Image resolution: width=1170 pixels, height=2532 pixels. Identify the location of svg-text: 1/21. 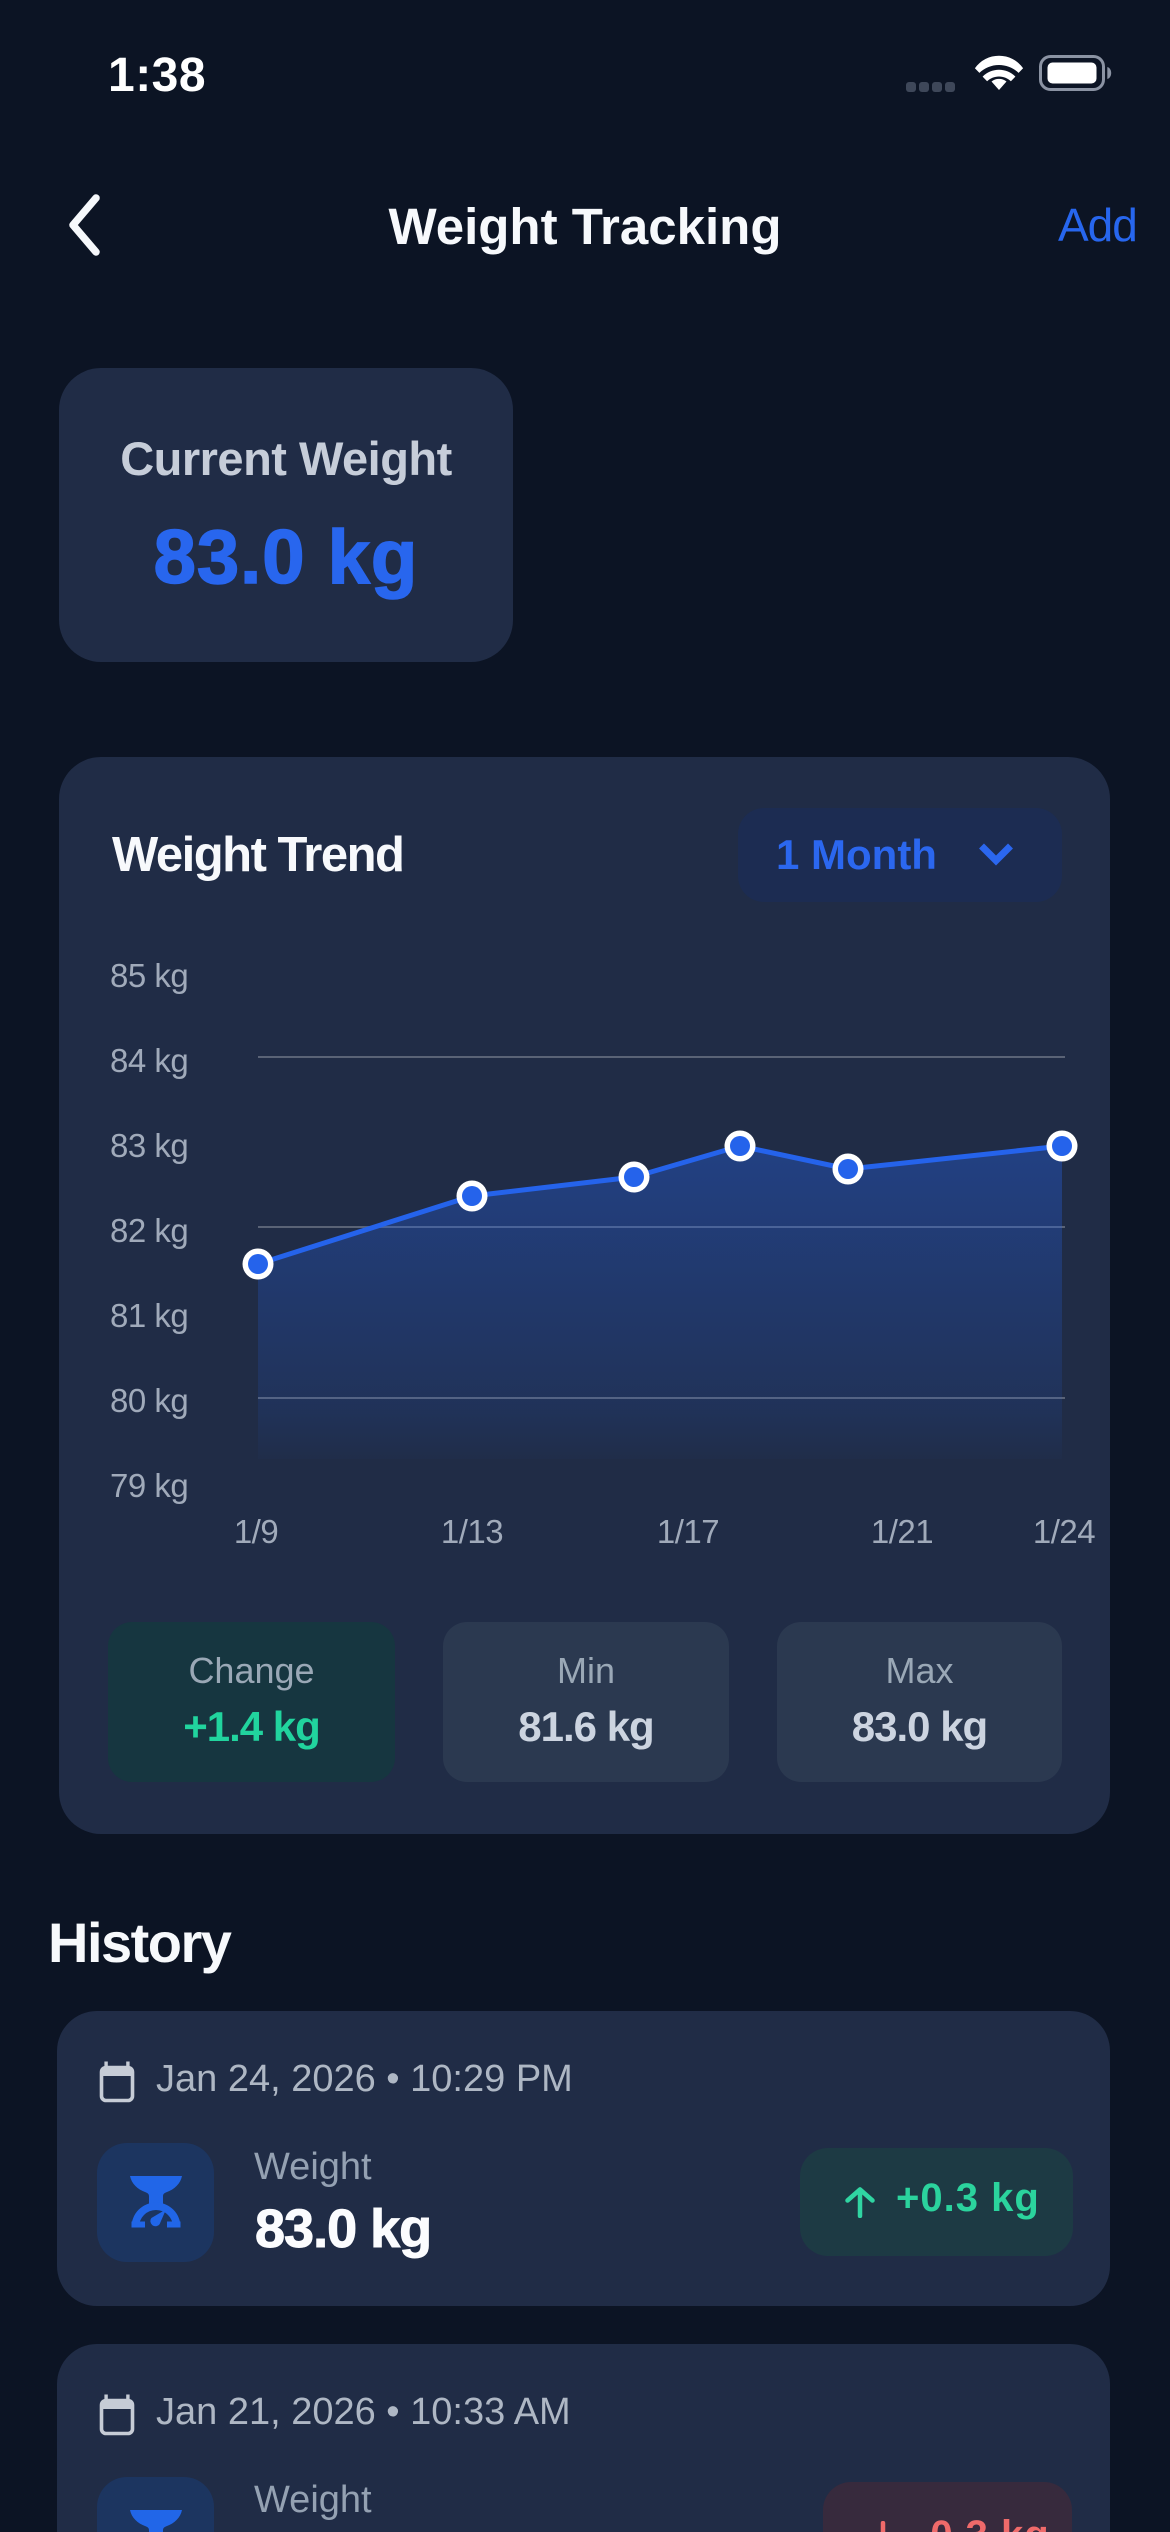
(902, 1531).